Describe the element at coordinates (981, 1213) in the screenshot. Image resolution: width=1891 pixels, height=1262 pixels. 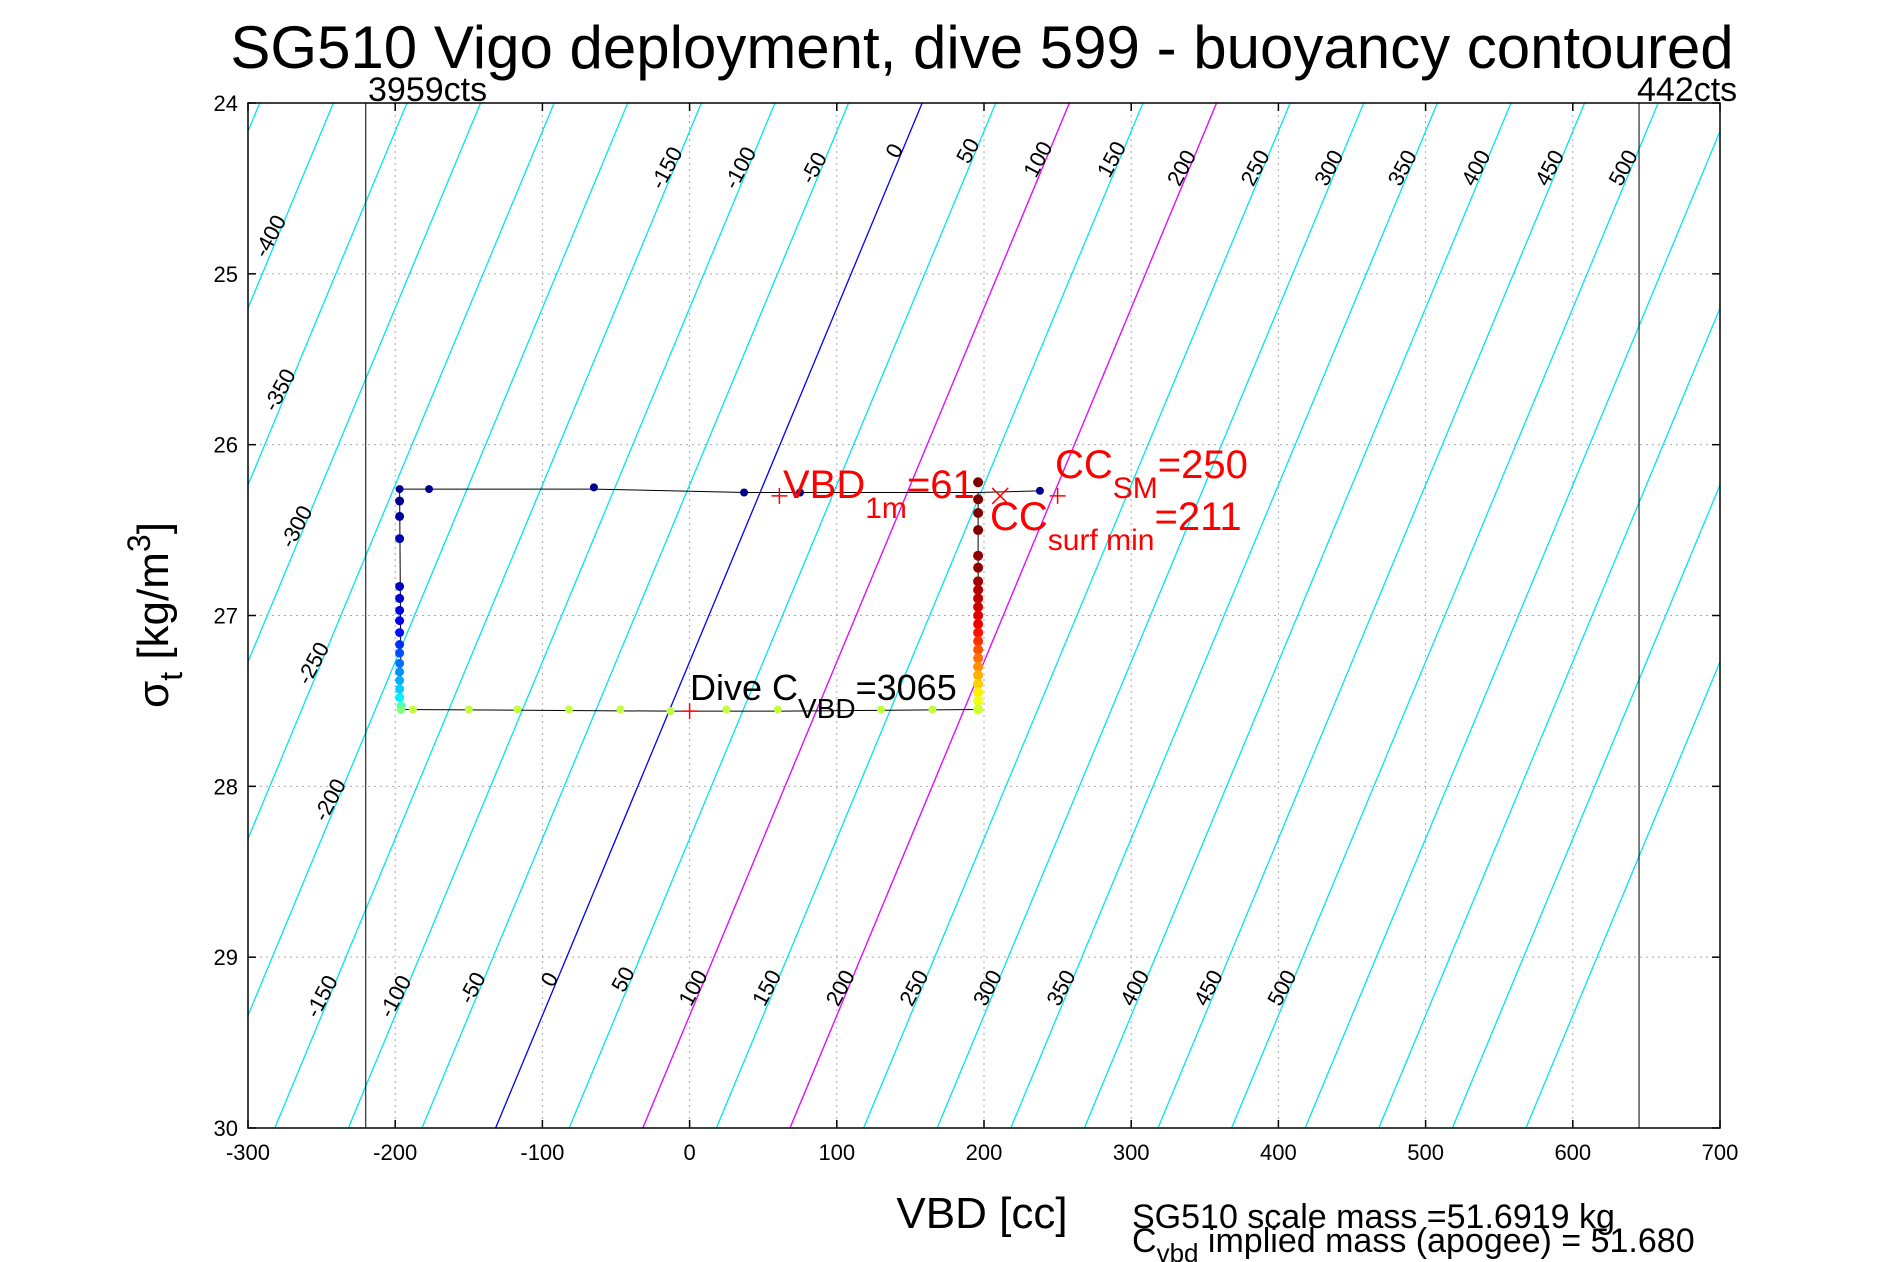
I see `x-axis-label: VBD [cc]` at that location.